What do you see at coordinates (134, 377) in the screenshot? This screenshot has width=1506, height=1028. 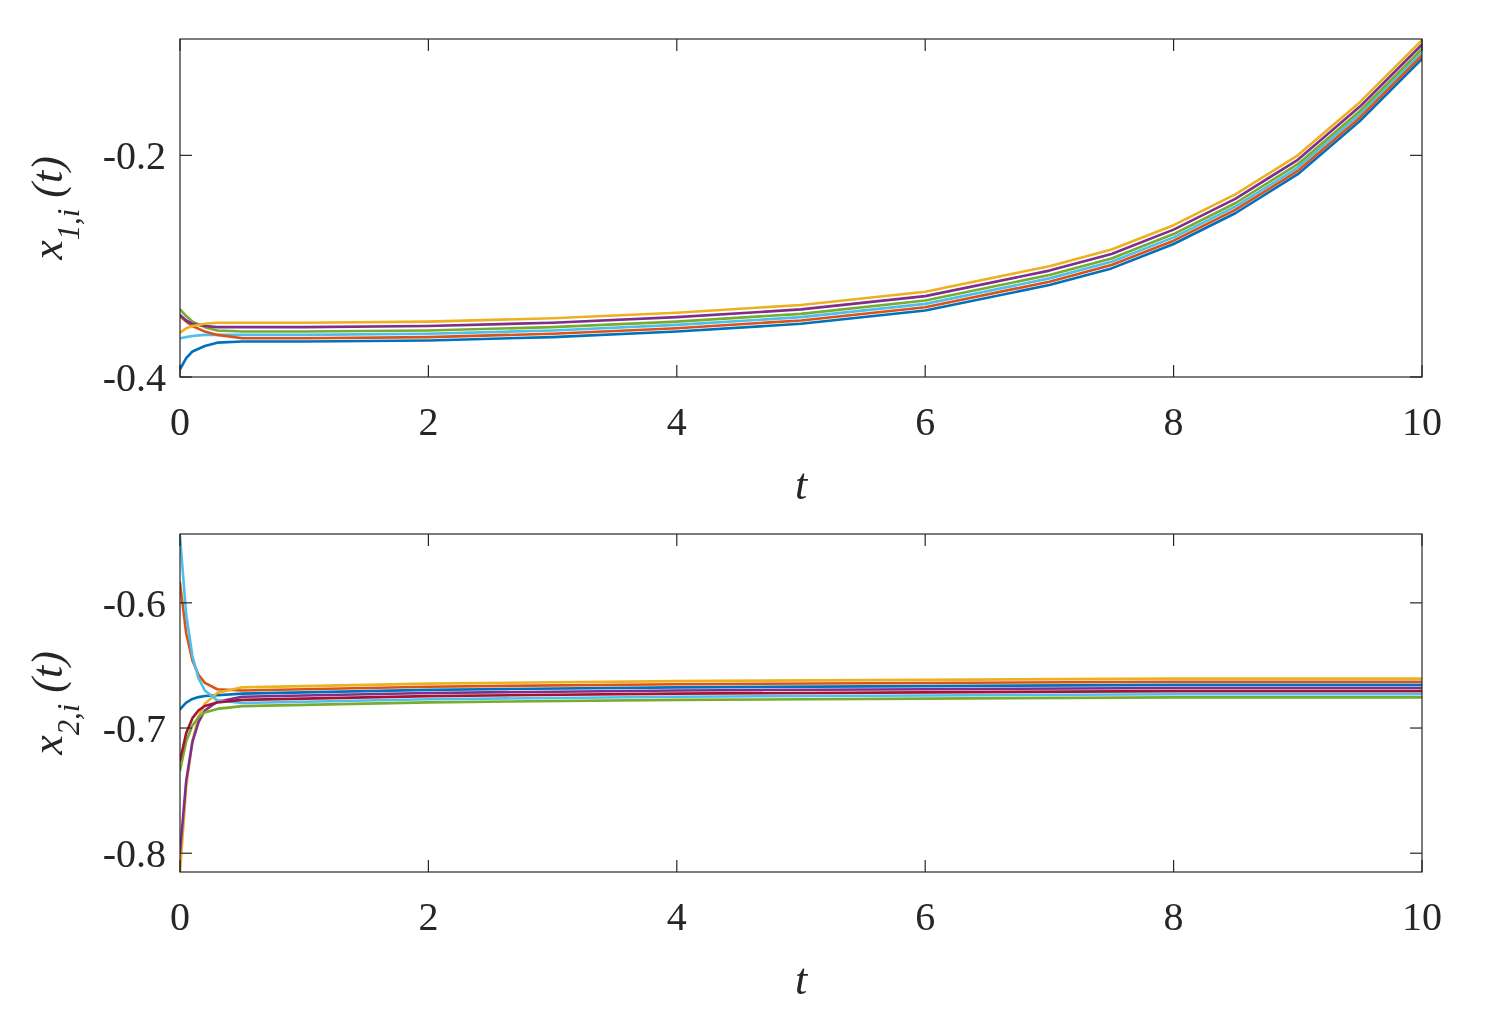 I see `y-tick-label: -0.4` at bounding box center [134, 377].